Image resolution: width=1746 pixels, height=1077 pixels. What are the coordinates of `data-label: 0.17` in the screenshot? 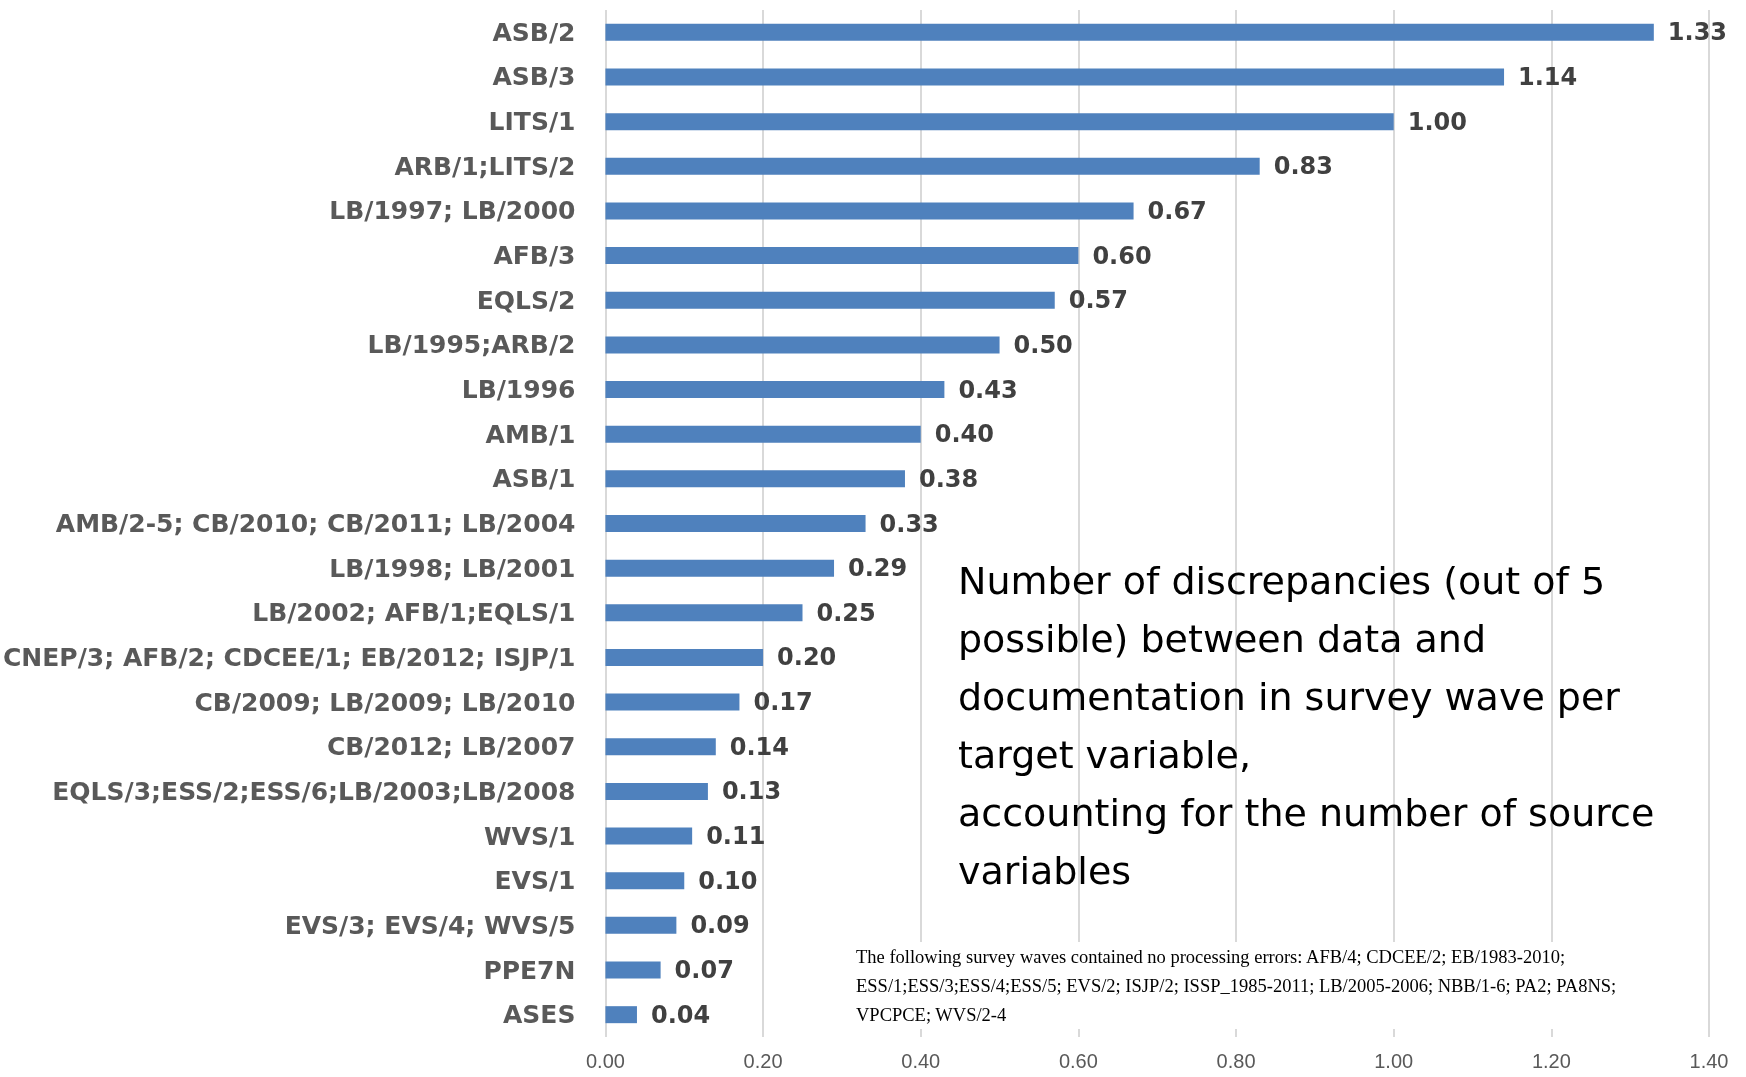 It's located at (783, 702).